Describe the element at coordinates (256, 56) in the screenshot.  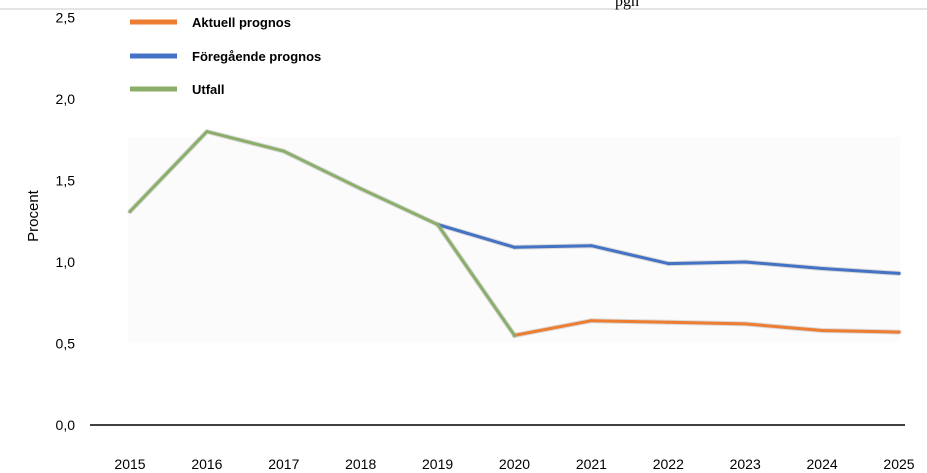
I see `legend-label: Föregående prognos` at that location.